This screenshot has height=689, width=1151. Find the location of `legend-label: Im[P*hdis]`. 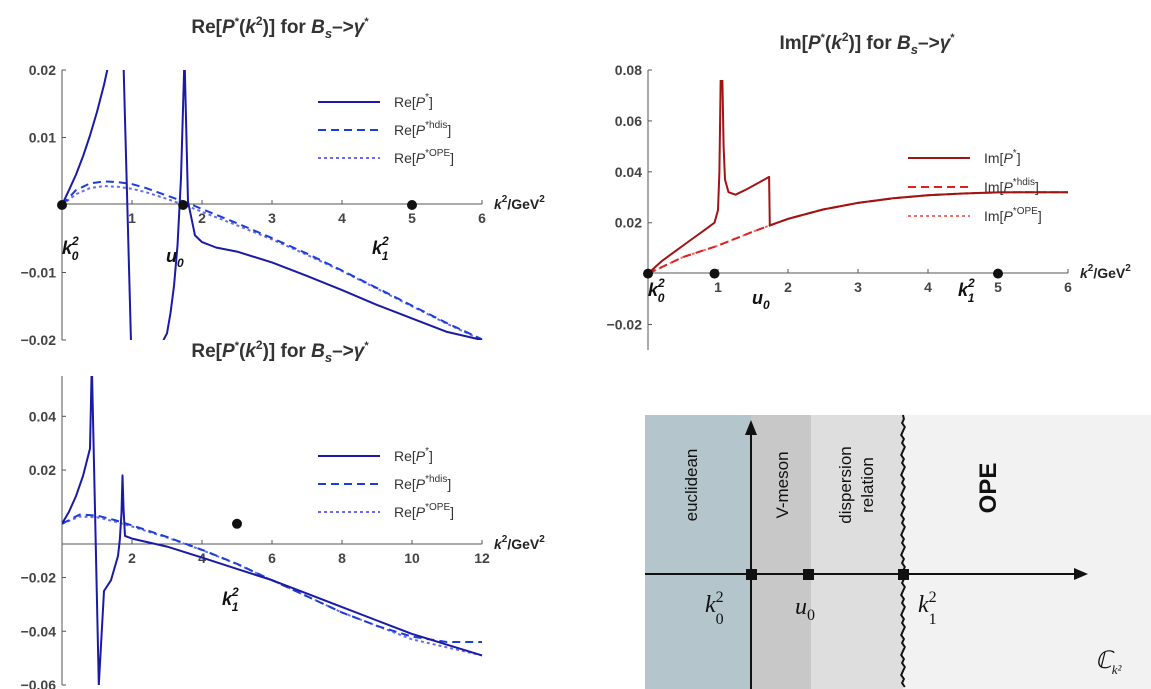

legend-label: Im[P*hdis] is located at coordinates (1011, 186).